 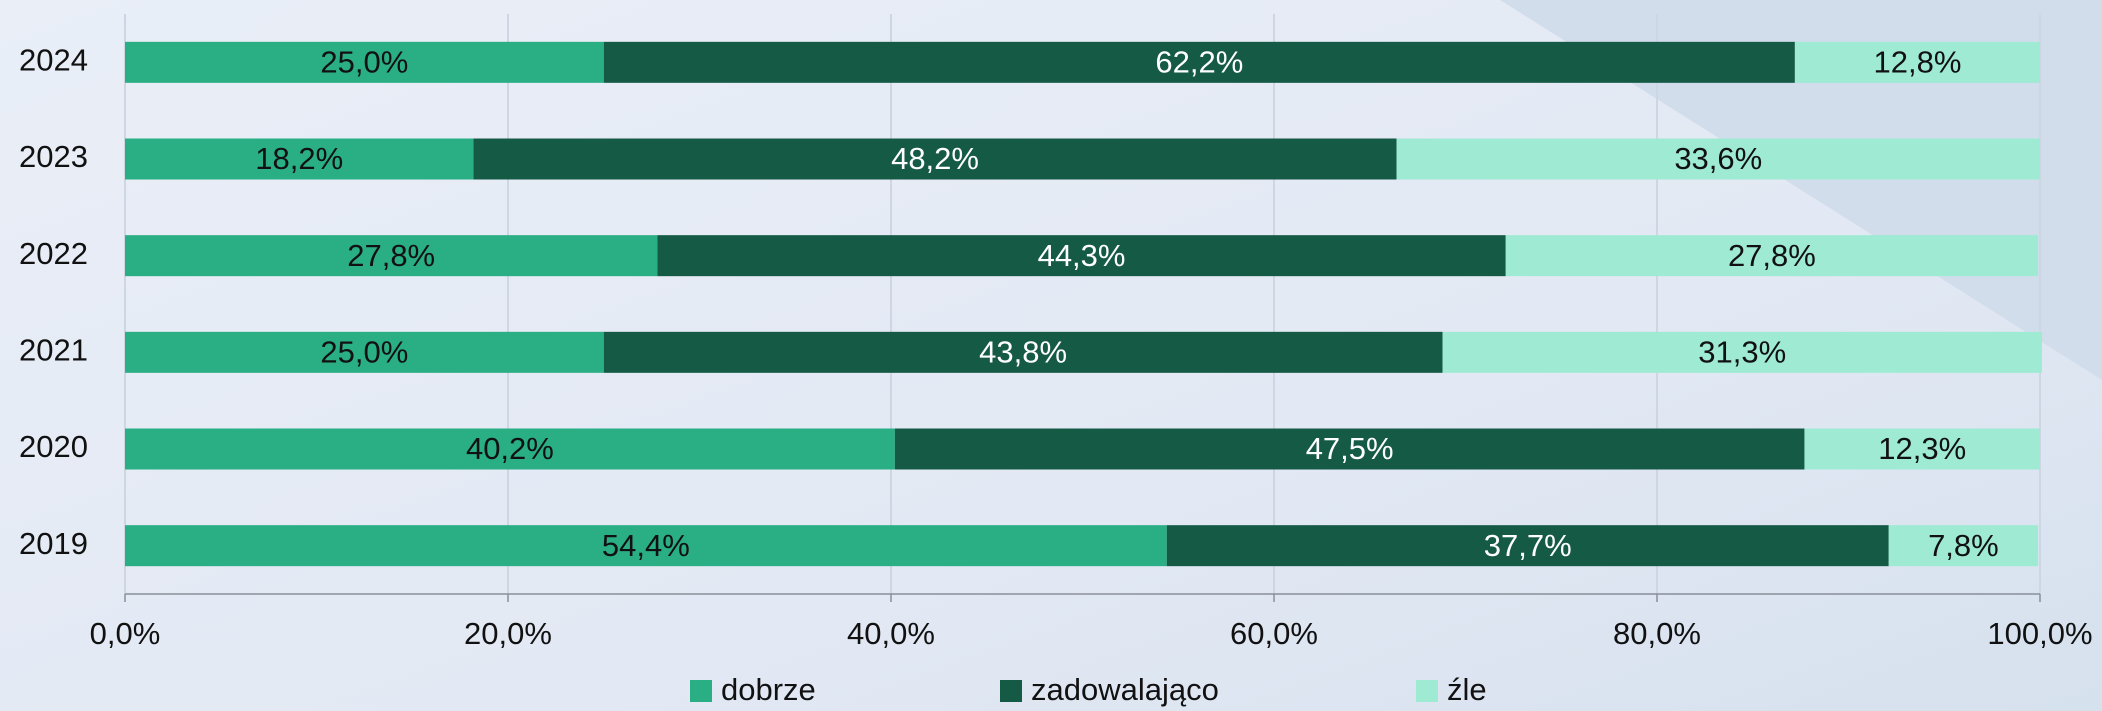 I want to click on y-tick-label: 2020, so click(x=53, y=446).